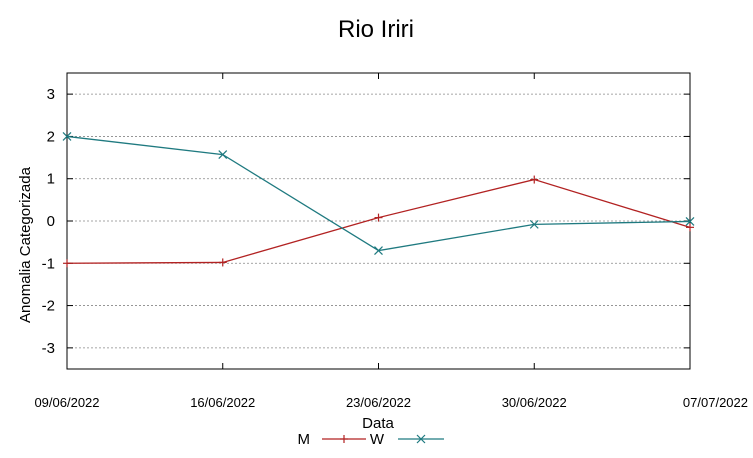  What do you see at coordinates (48, 306) in the screenshot?
I see `y-tick-label: -2` at bounding box center [48, 306].